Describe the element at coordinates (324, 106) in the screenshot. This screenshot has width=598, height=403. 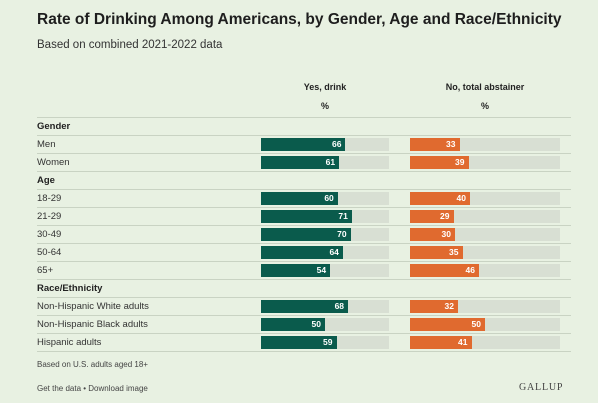
I see `series-unit-0: %` at that location.